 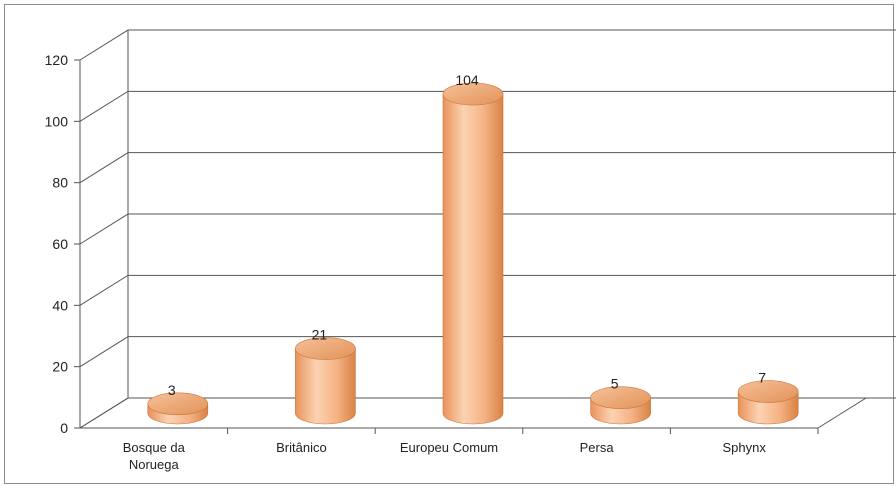 I want to click on y-tick-label-40: 40, so click(x=60, y=305).